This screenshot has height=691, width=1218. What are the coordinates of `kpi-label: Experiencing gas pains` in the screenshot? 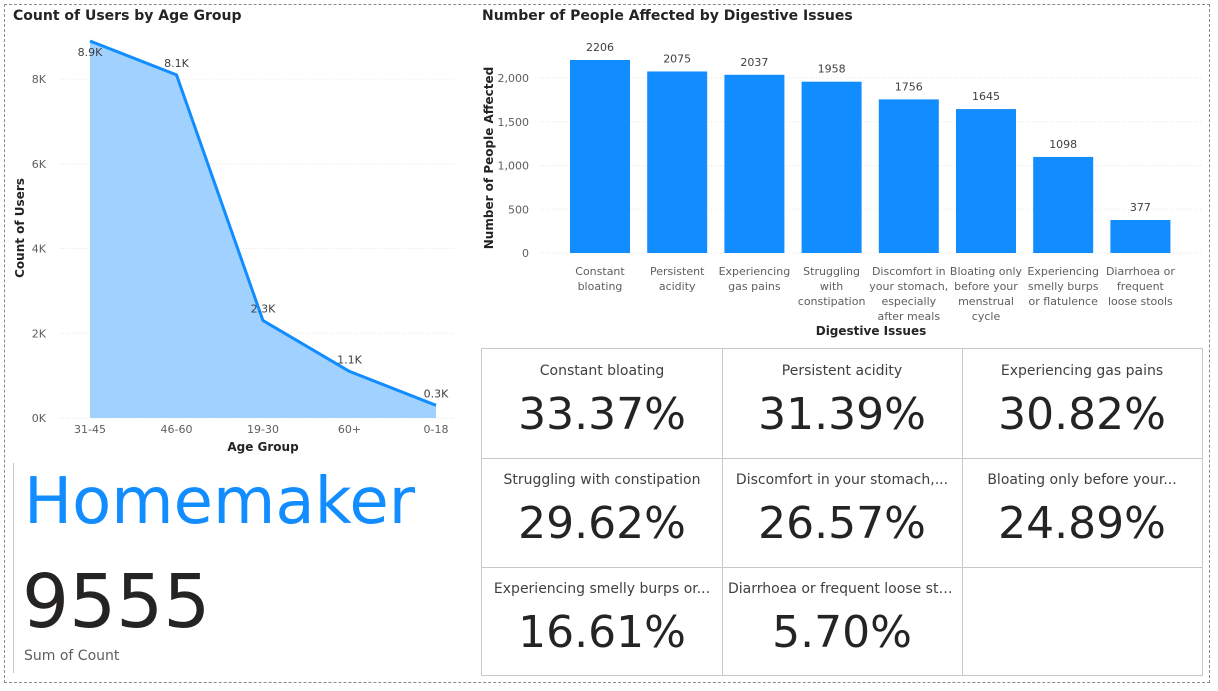 It's located at (1082, 371).